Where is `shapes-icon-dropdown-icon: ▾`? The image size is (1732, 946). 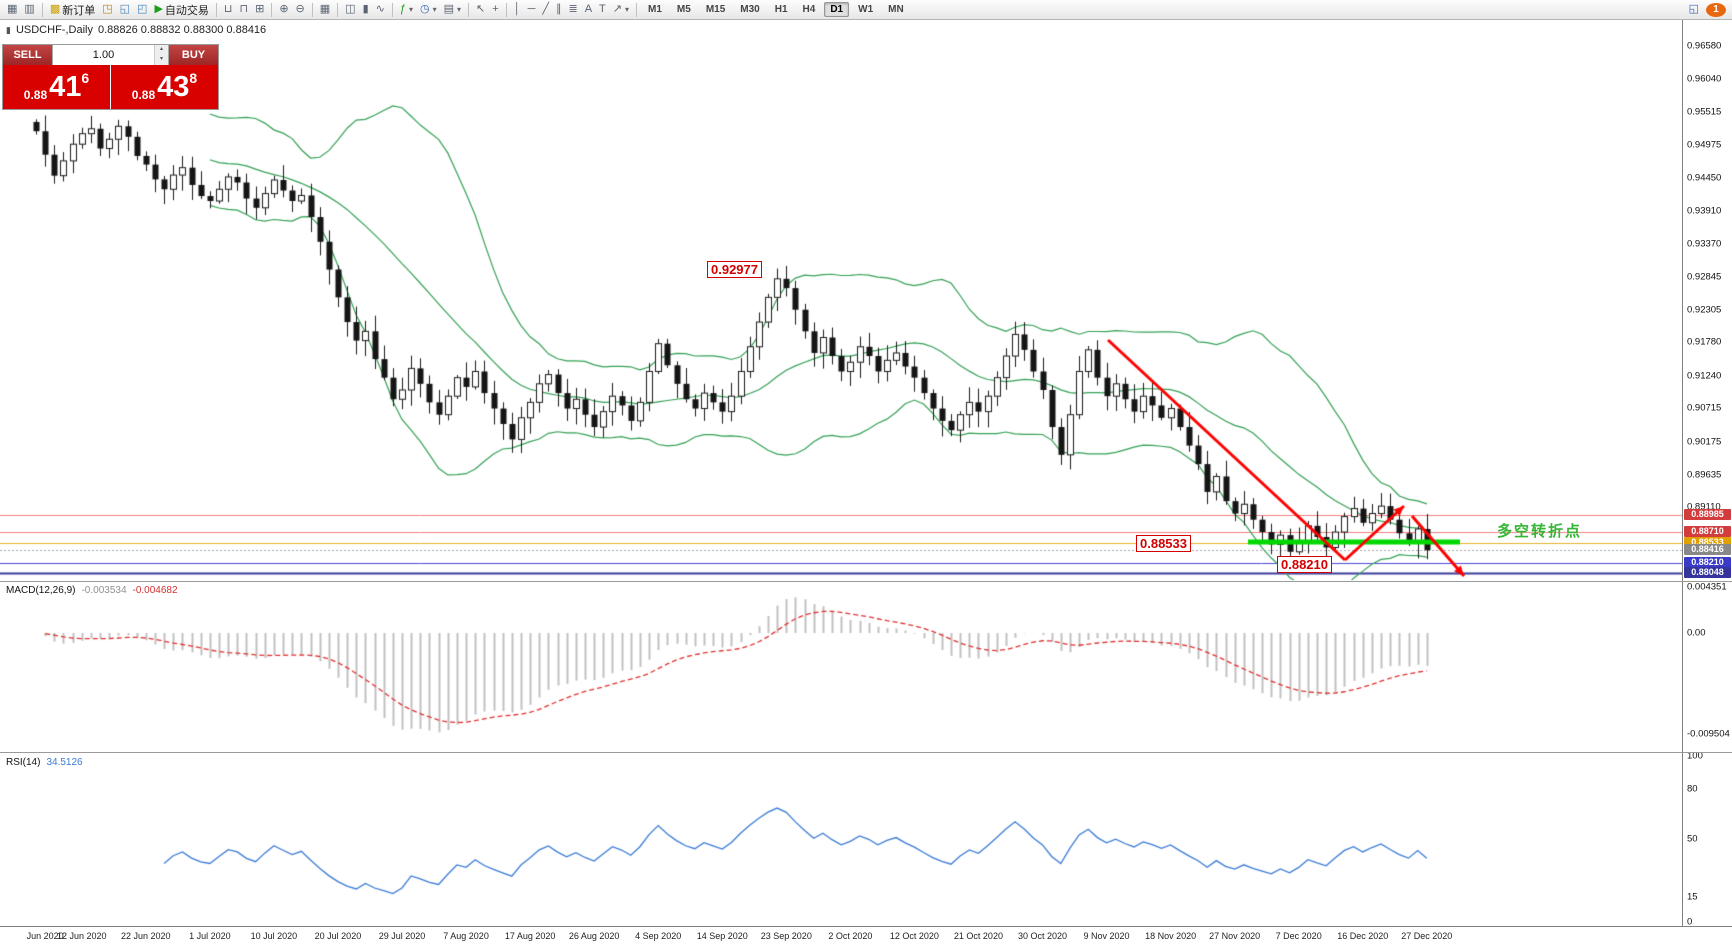 shapes-icon-dropdown-icon: ▾ is located at coordinates (627, 9).